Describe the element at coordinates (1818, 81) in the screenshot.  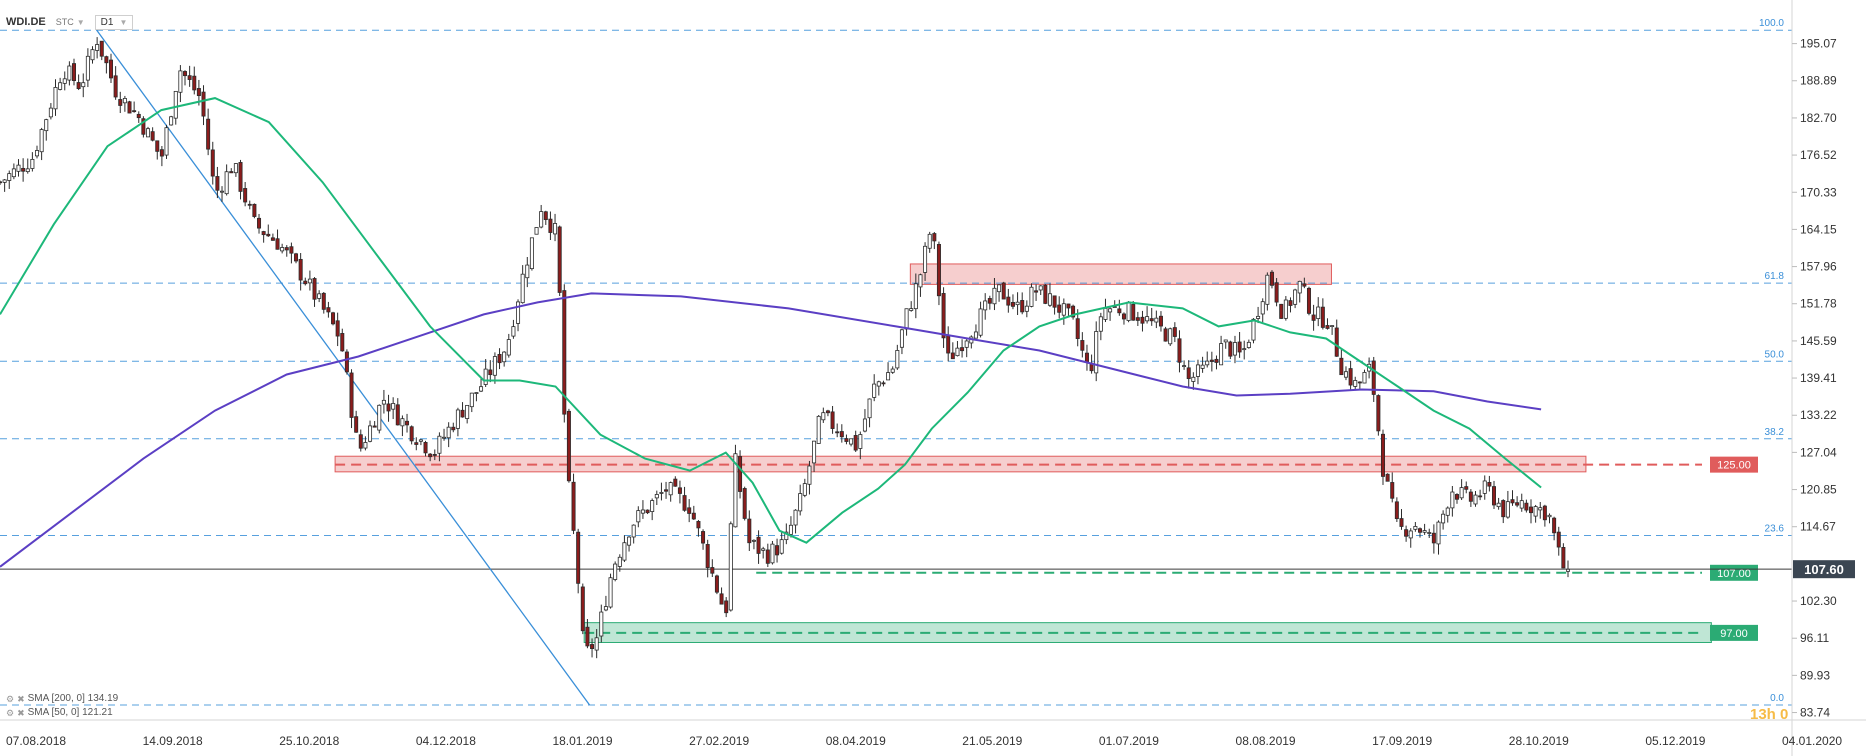
I see `y-tick-label: 188.89` at that location.